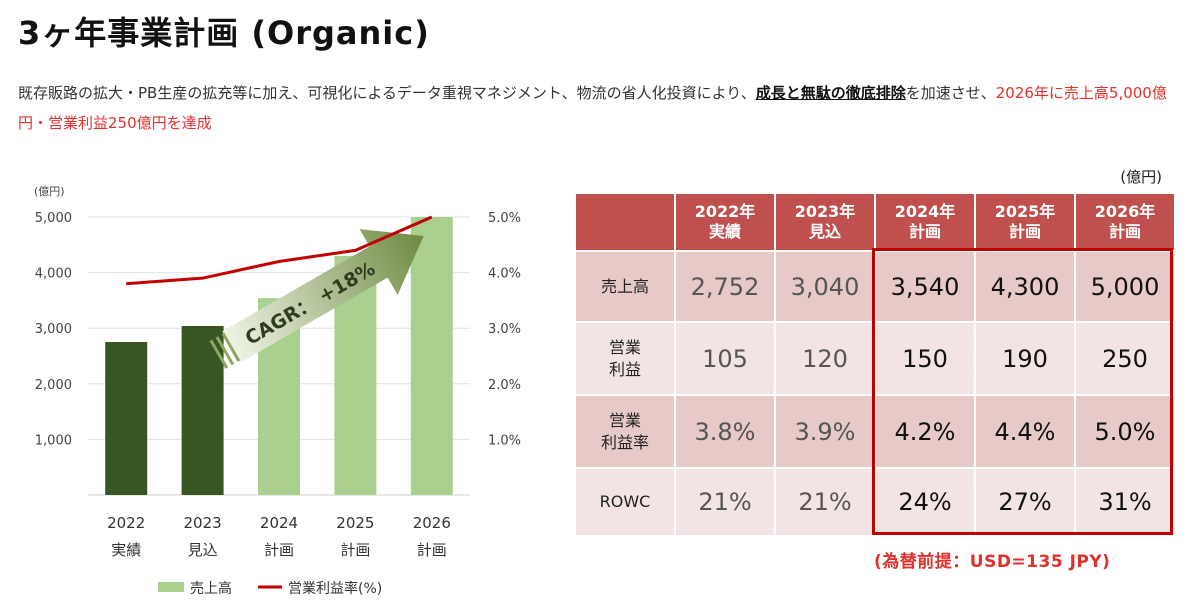 The image size is (1200, 602). What do you see at coordinates (1025, 286) in the screenshot?
I see `table-cell: 4,300` at bounding box center [1025, 286].